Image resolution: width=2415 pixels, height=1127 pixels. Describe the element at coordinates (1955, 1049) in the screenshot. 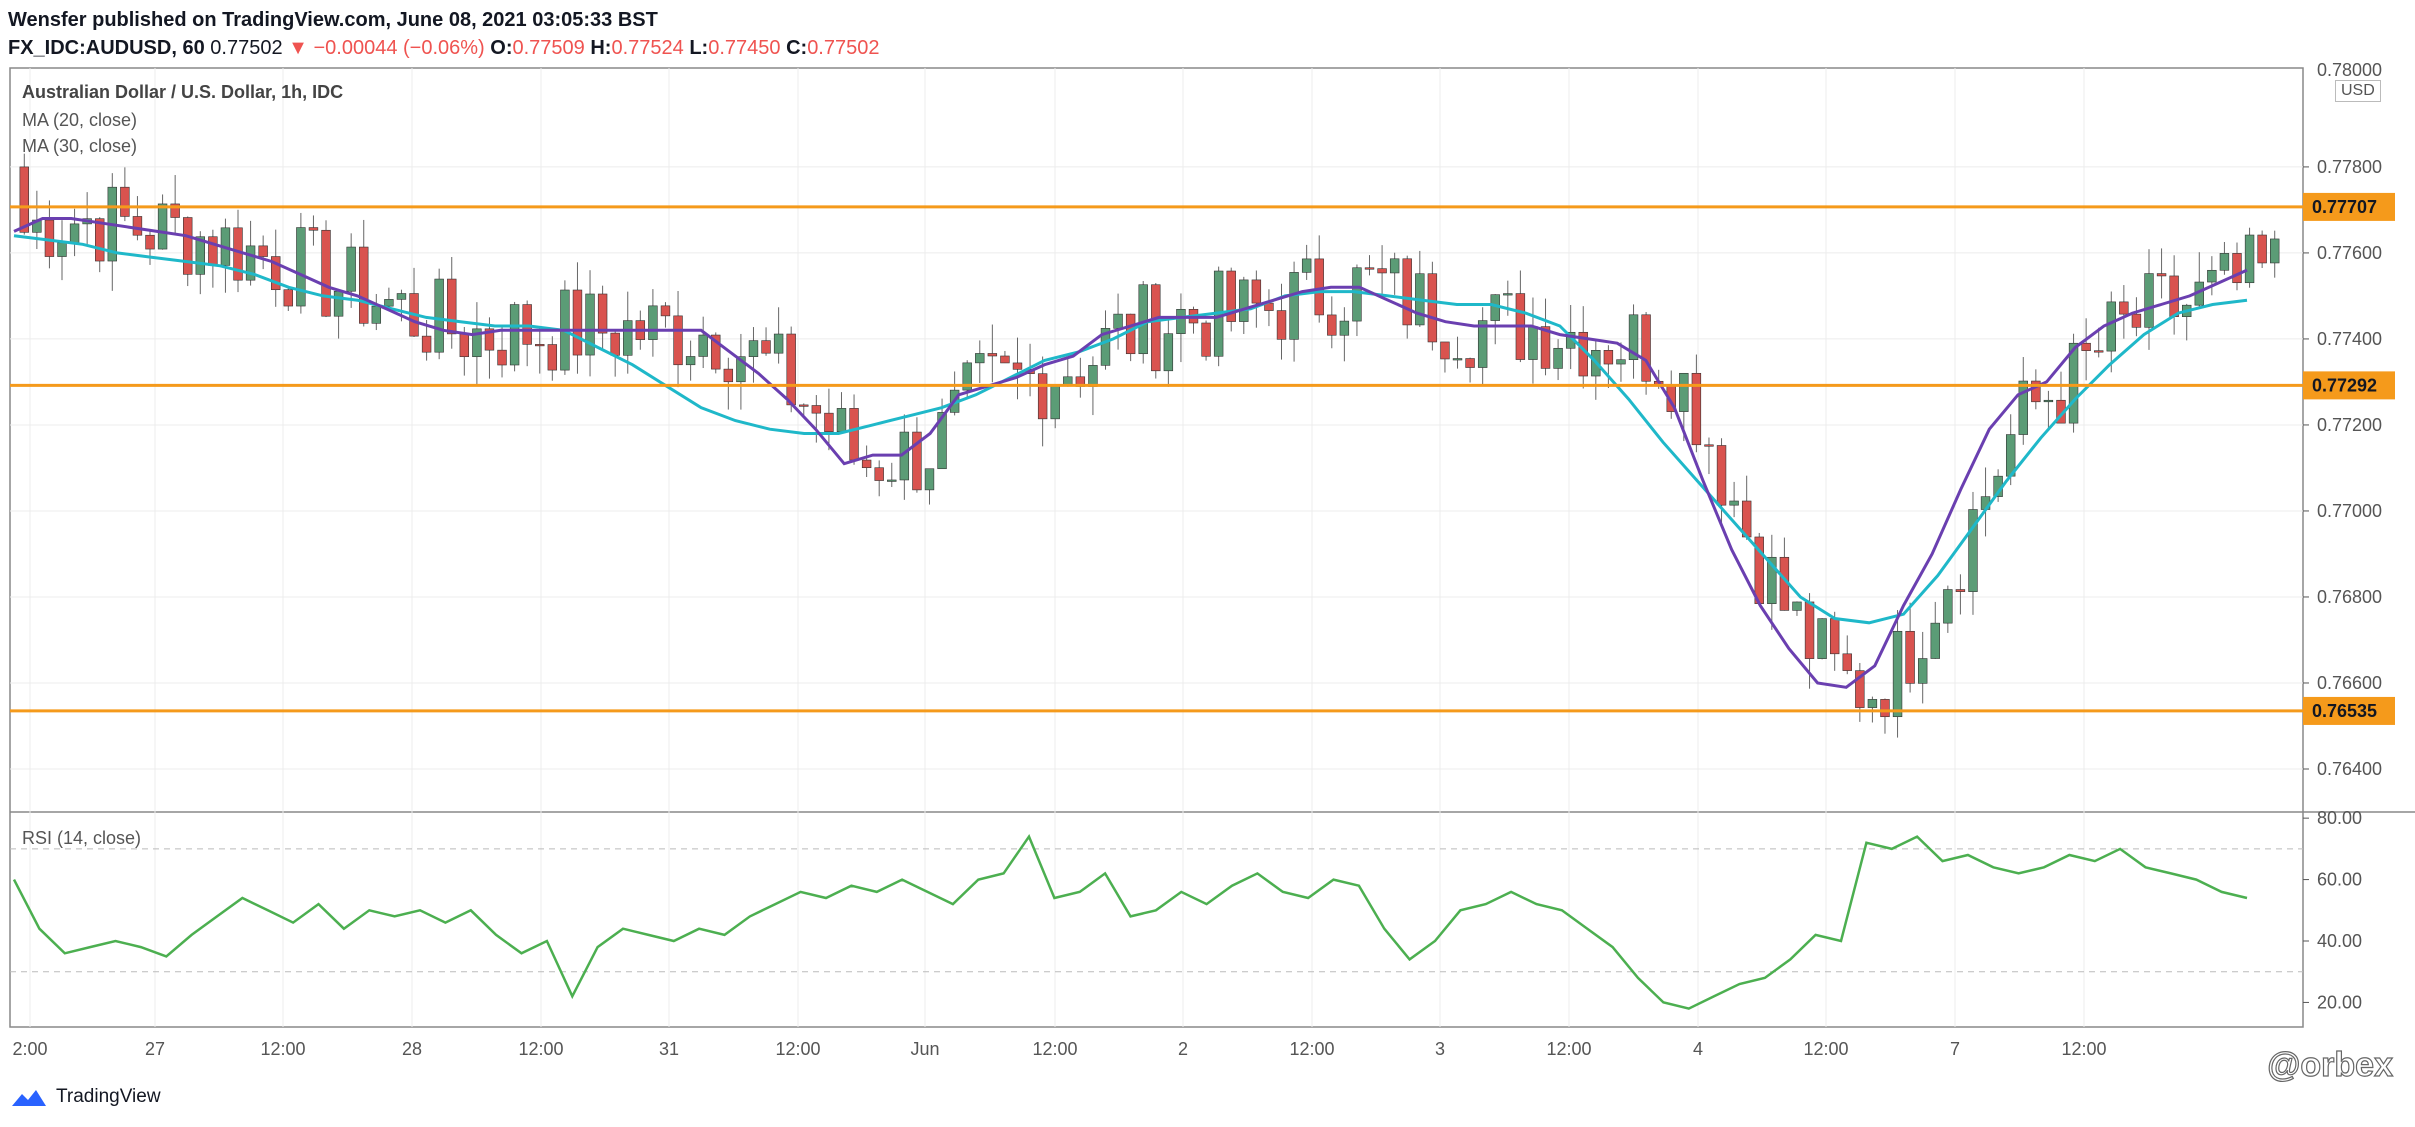

I see `time-tick-label: 7` at that location.